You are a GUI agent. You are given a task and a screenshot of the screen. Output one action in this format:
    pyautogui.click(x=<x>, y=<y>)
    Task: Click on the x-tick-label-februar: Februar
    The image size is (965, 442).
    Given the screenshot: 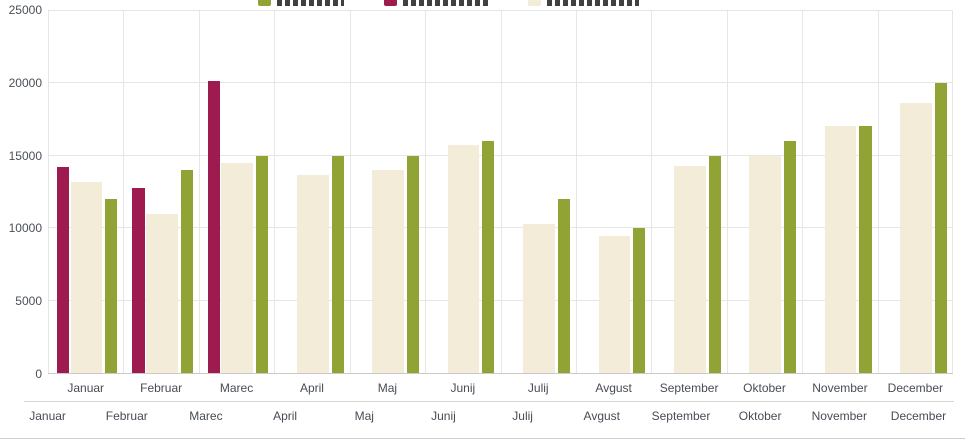 What is the action you would take?
    pyautogui.click(x=161, y=388)
    